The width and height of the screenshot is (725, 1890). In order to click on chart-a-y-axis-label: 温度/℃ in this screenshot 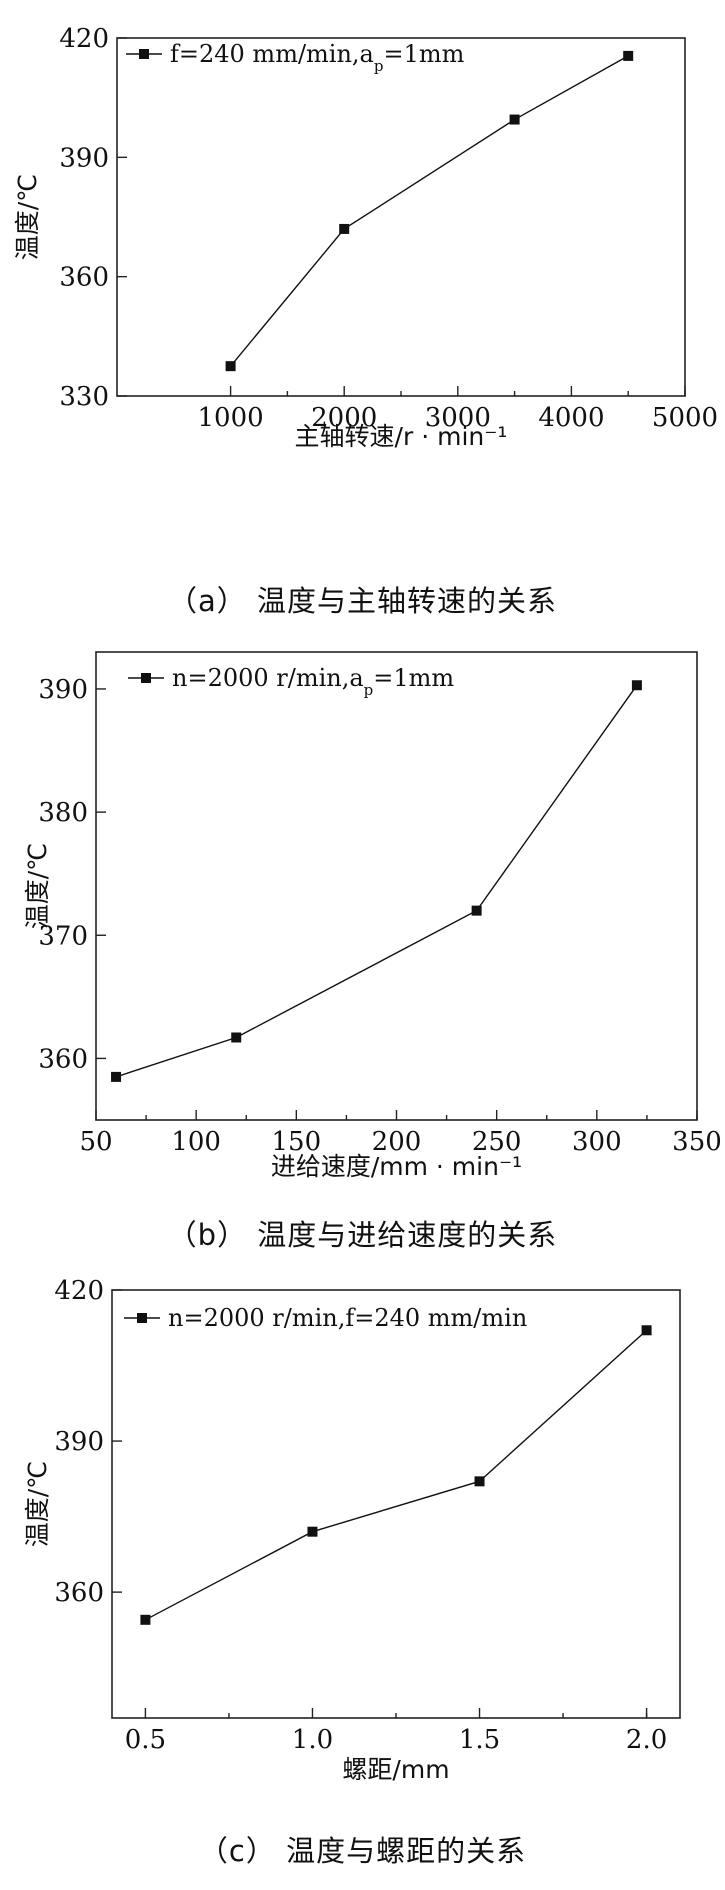, I will do `click(27, 217)`.